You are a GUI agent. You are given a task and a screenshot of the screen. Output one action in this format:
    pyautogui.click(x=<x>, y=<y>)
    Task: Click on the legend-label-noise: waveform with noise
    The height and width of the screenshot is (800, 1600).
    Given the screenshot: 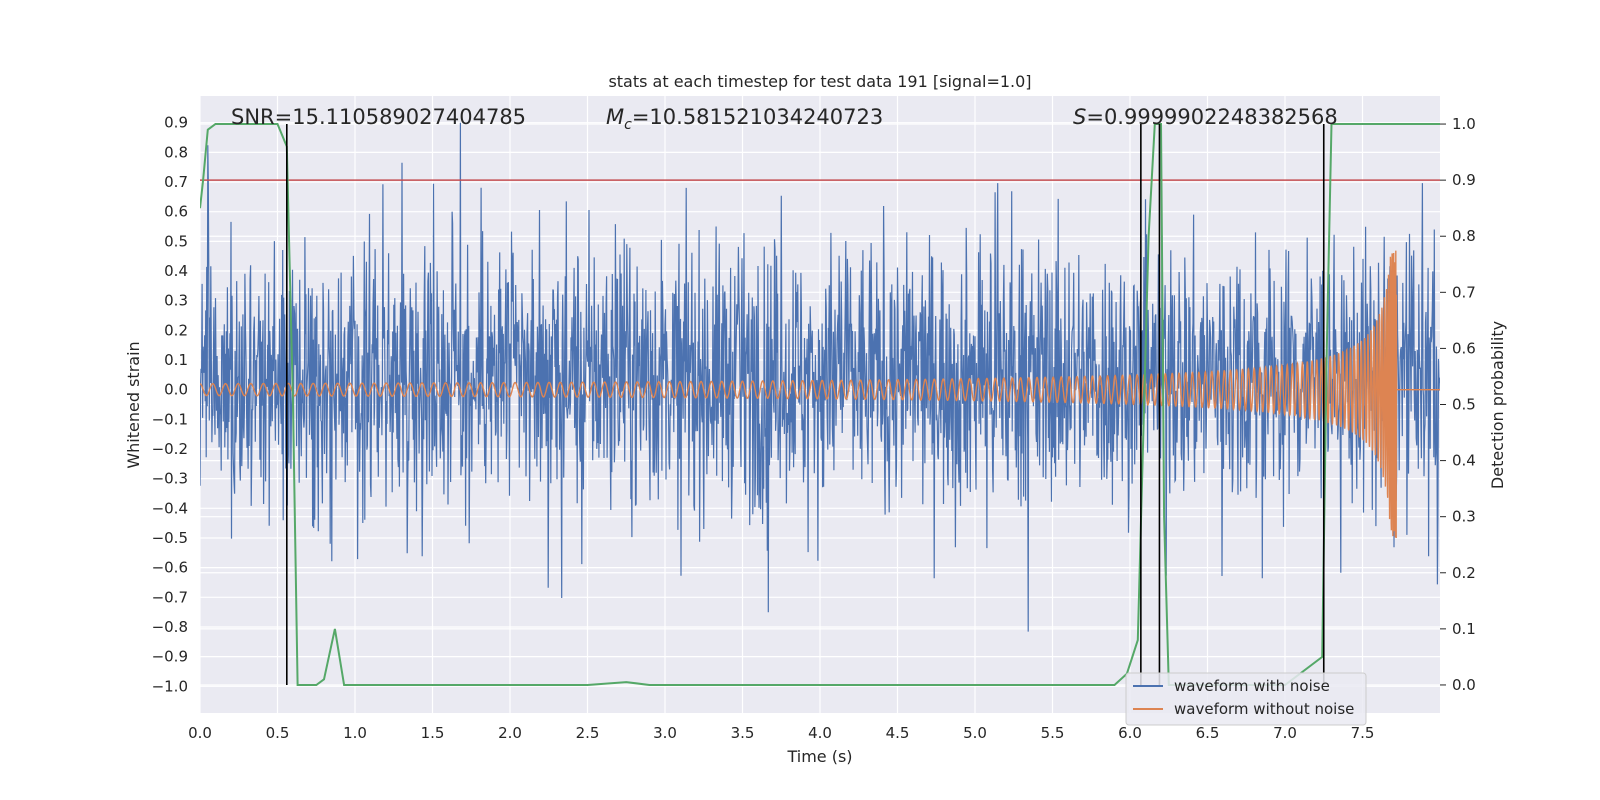 What is the action you would take?
    pyautogui.click(x=1252, y=686)
    